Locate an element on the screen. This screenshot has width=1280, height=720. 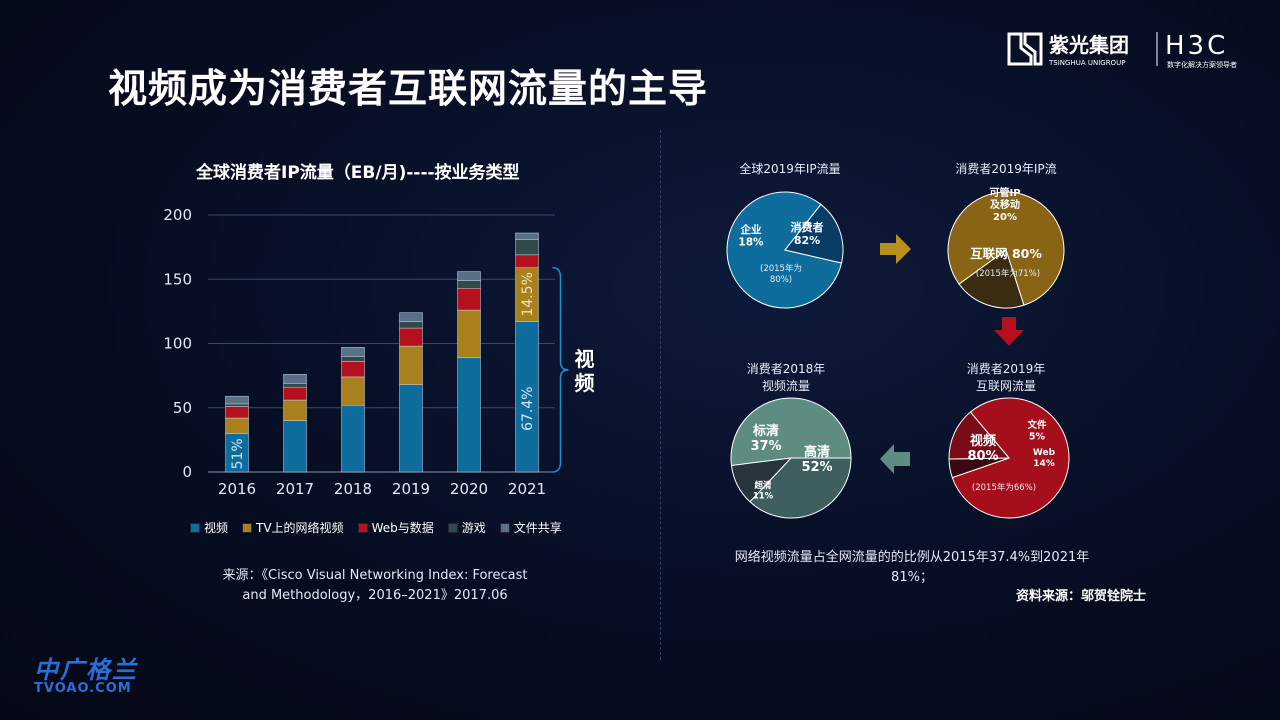
legend-label: TV上的网络视频 is located at coordinates (300, 528).